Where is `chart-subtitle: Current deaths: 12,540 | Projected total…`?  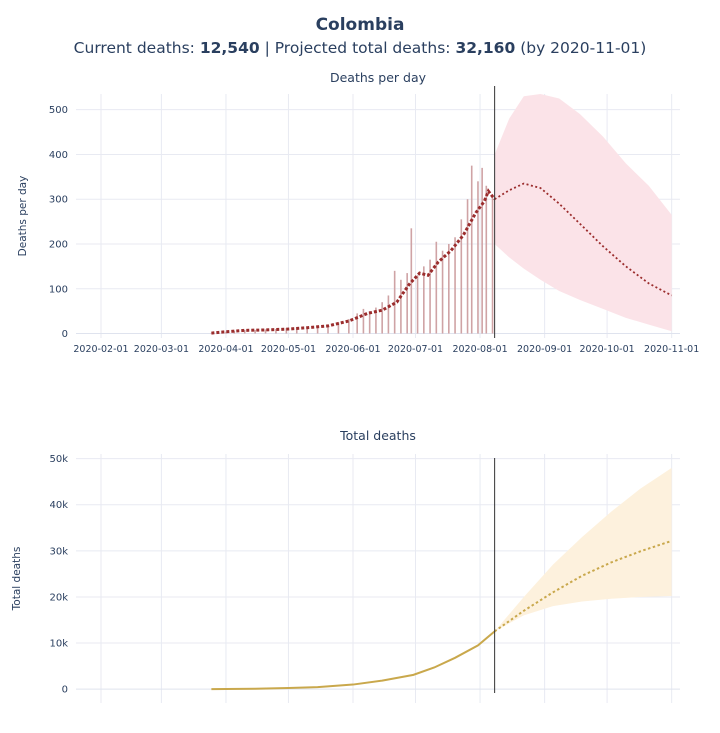
chart-subtitle: Current deaths: 12,540 | Projected total… is located at coordinates (360, 48).